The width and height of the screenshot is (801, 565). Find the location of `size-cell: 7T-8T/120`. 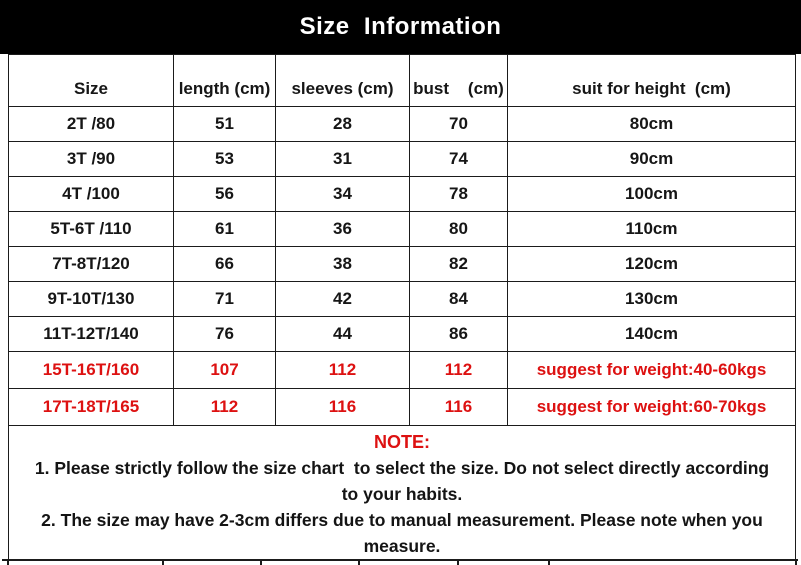

size-cell: 7T-8T/120 is located at coordinates (91, 264).